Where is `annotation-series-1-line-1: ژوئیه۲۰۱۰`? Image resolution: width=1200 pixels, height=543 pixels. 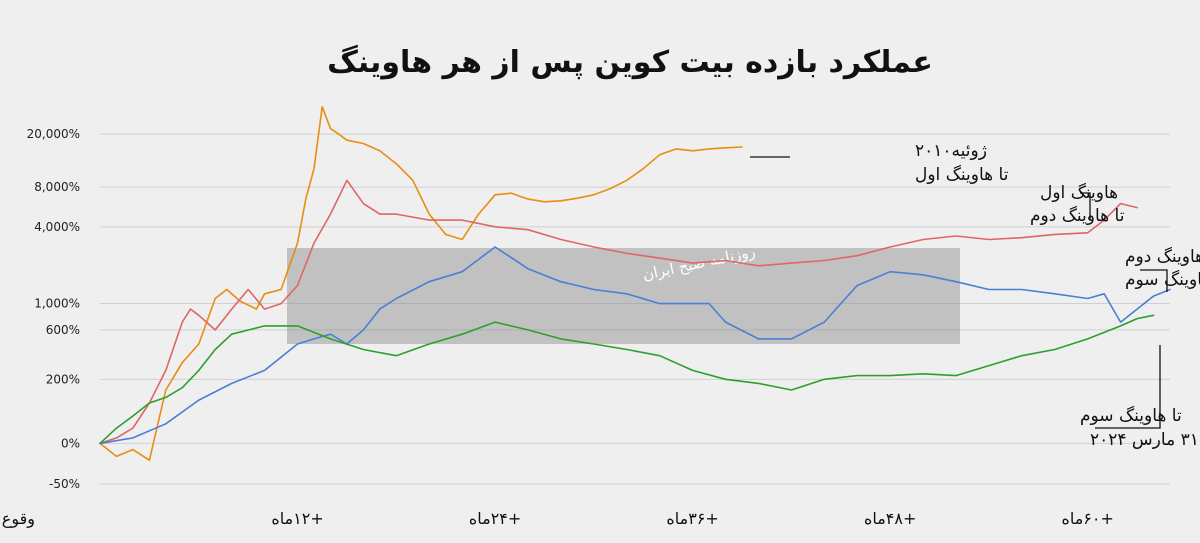 annotation-series-1-line-1: ژوئیه۲۰۱۰ is located at coordinates (951, 151).